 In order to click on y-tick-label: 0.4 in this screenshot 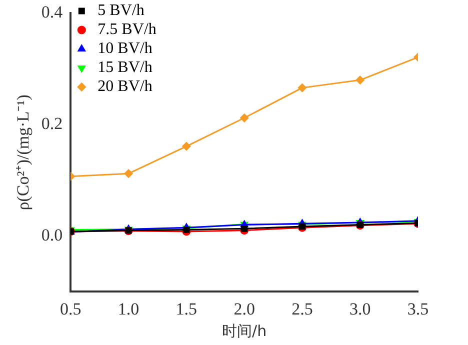, I will do `click(52, 12)`.